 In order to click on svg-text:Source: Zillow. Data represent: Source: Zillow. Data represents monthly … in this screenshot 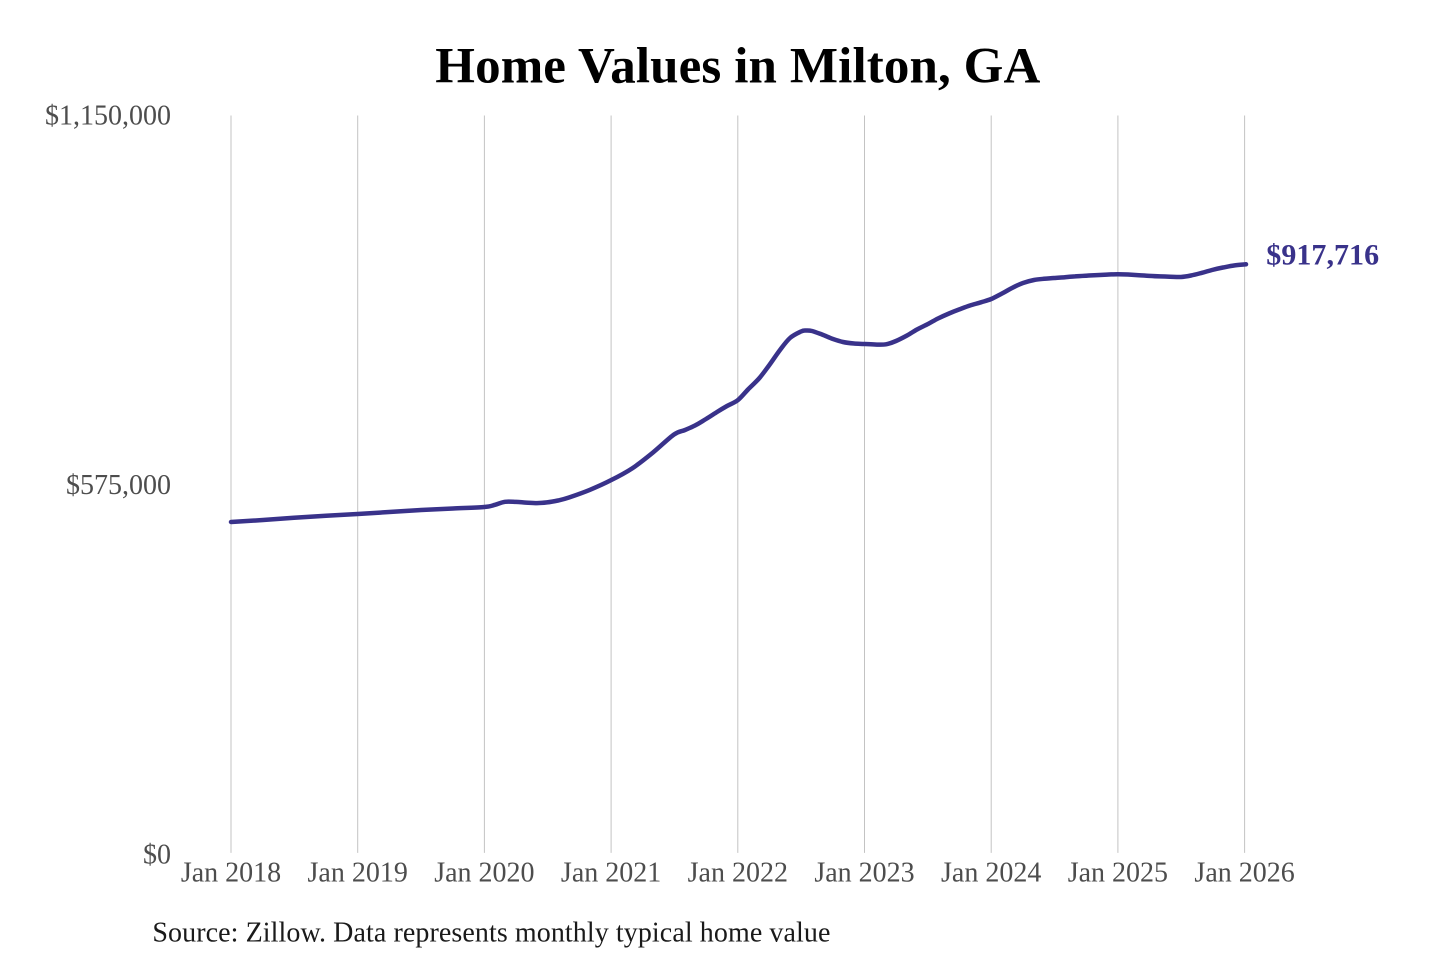, I will do `click(491, 933)`.